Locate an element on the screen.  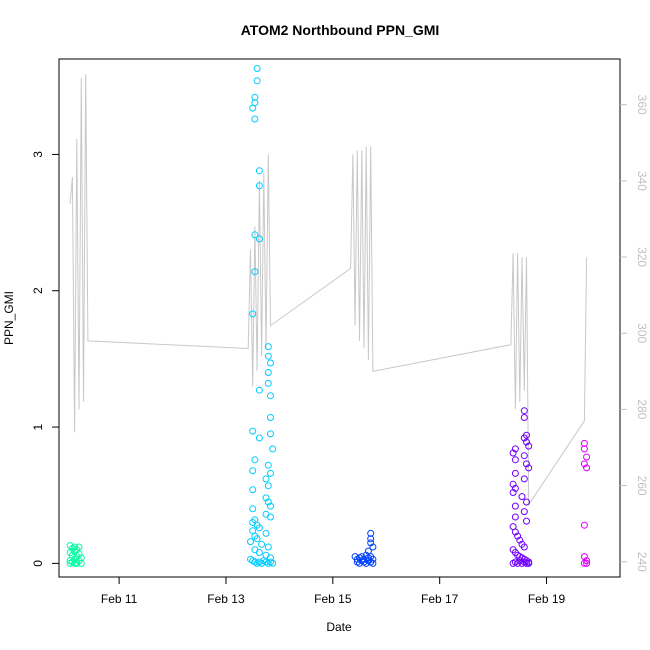
chart-title: ATOM2 Northbound PPN_GMI is located at coordinates (340, 30).